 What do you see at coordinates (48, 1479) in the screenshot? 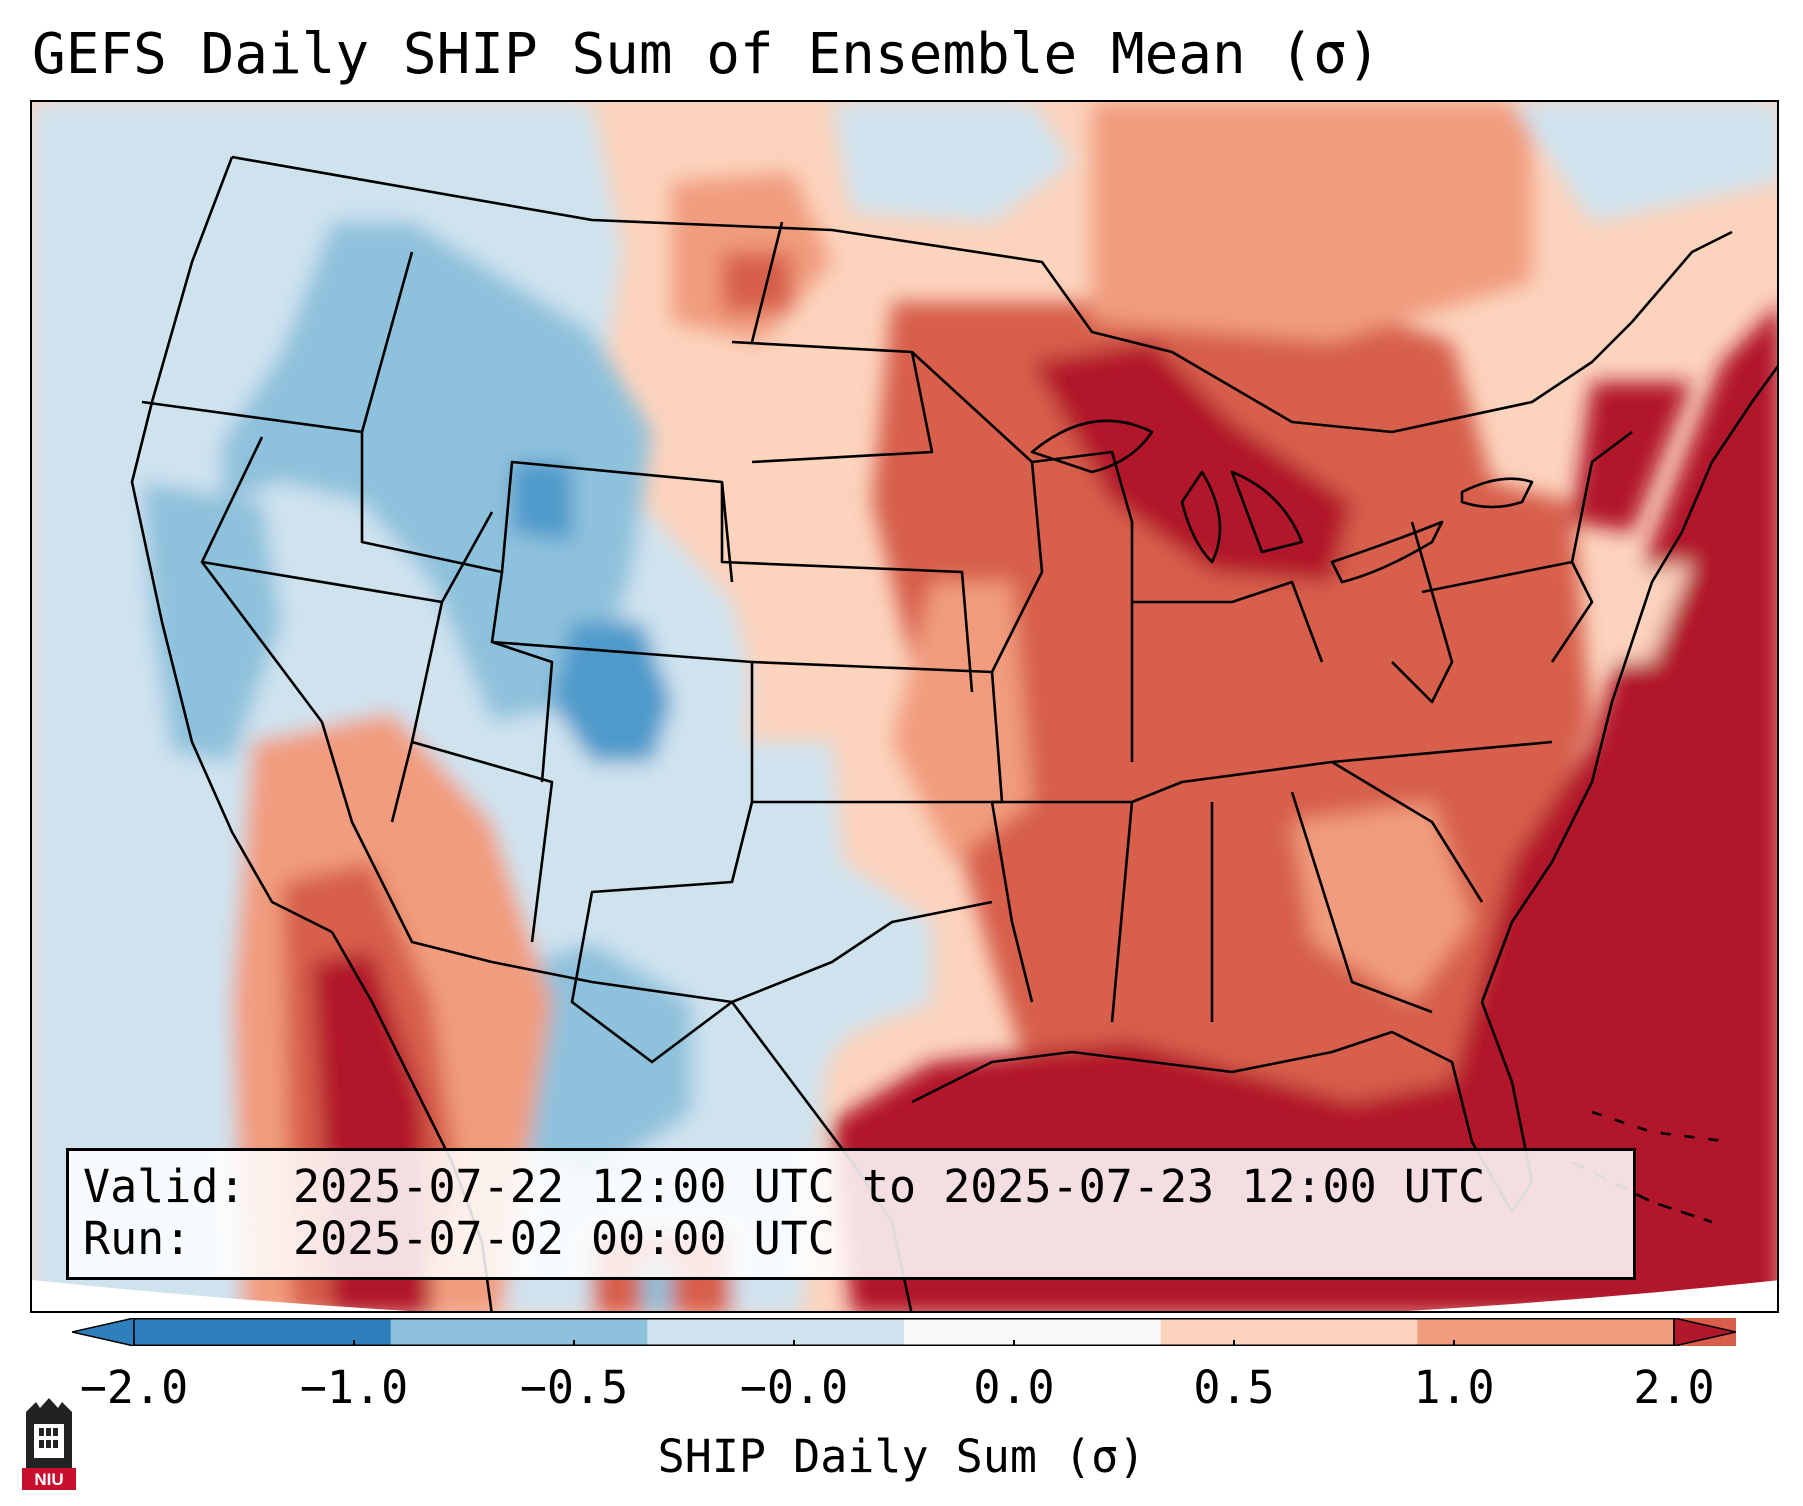
I see `svg-text: NIU` at bounding box center [48, 1479].